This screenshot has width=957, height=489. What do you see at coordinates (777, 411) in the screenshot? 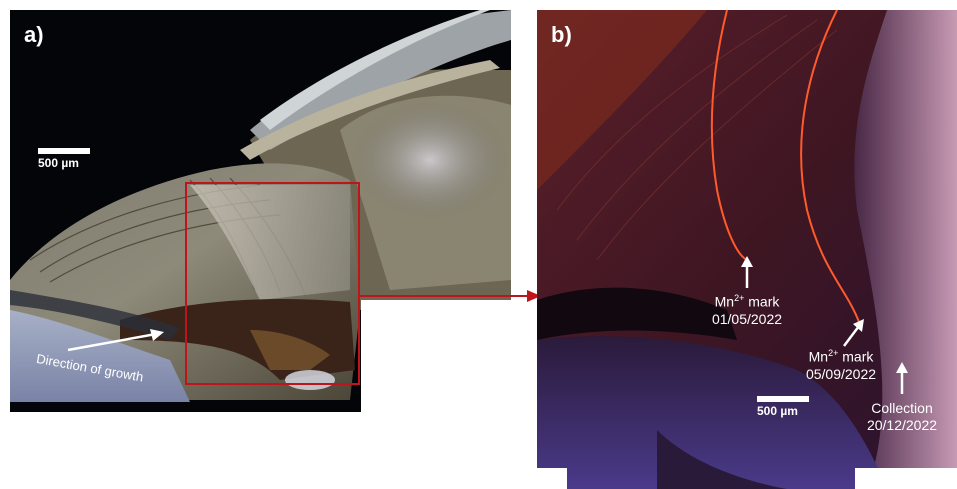
I see `scale-bar-b-label: 500 µm` at bounding box center [777, 411].